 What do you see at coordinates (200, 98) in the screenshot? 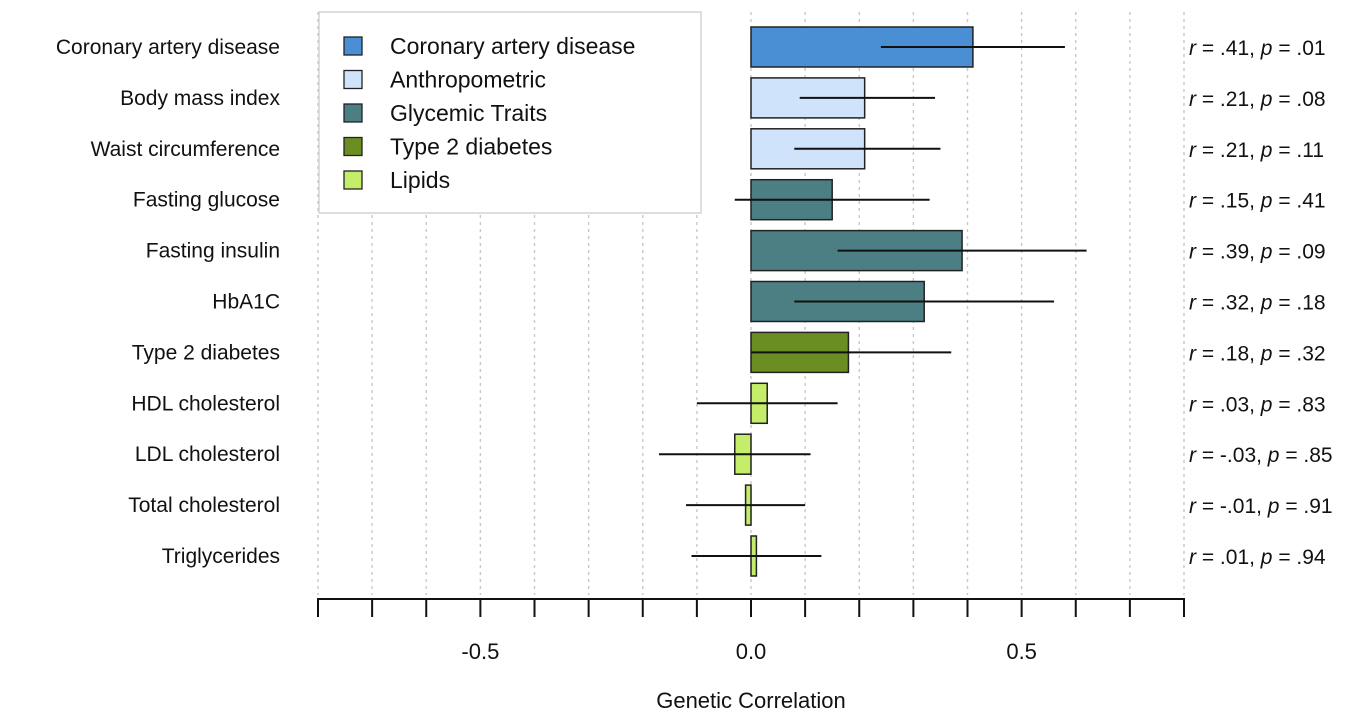
I see `category-label: Body mass index` at bounding box center [200, 98].